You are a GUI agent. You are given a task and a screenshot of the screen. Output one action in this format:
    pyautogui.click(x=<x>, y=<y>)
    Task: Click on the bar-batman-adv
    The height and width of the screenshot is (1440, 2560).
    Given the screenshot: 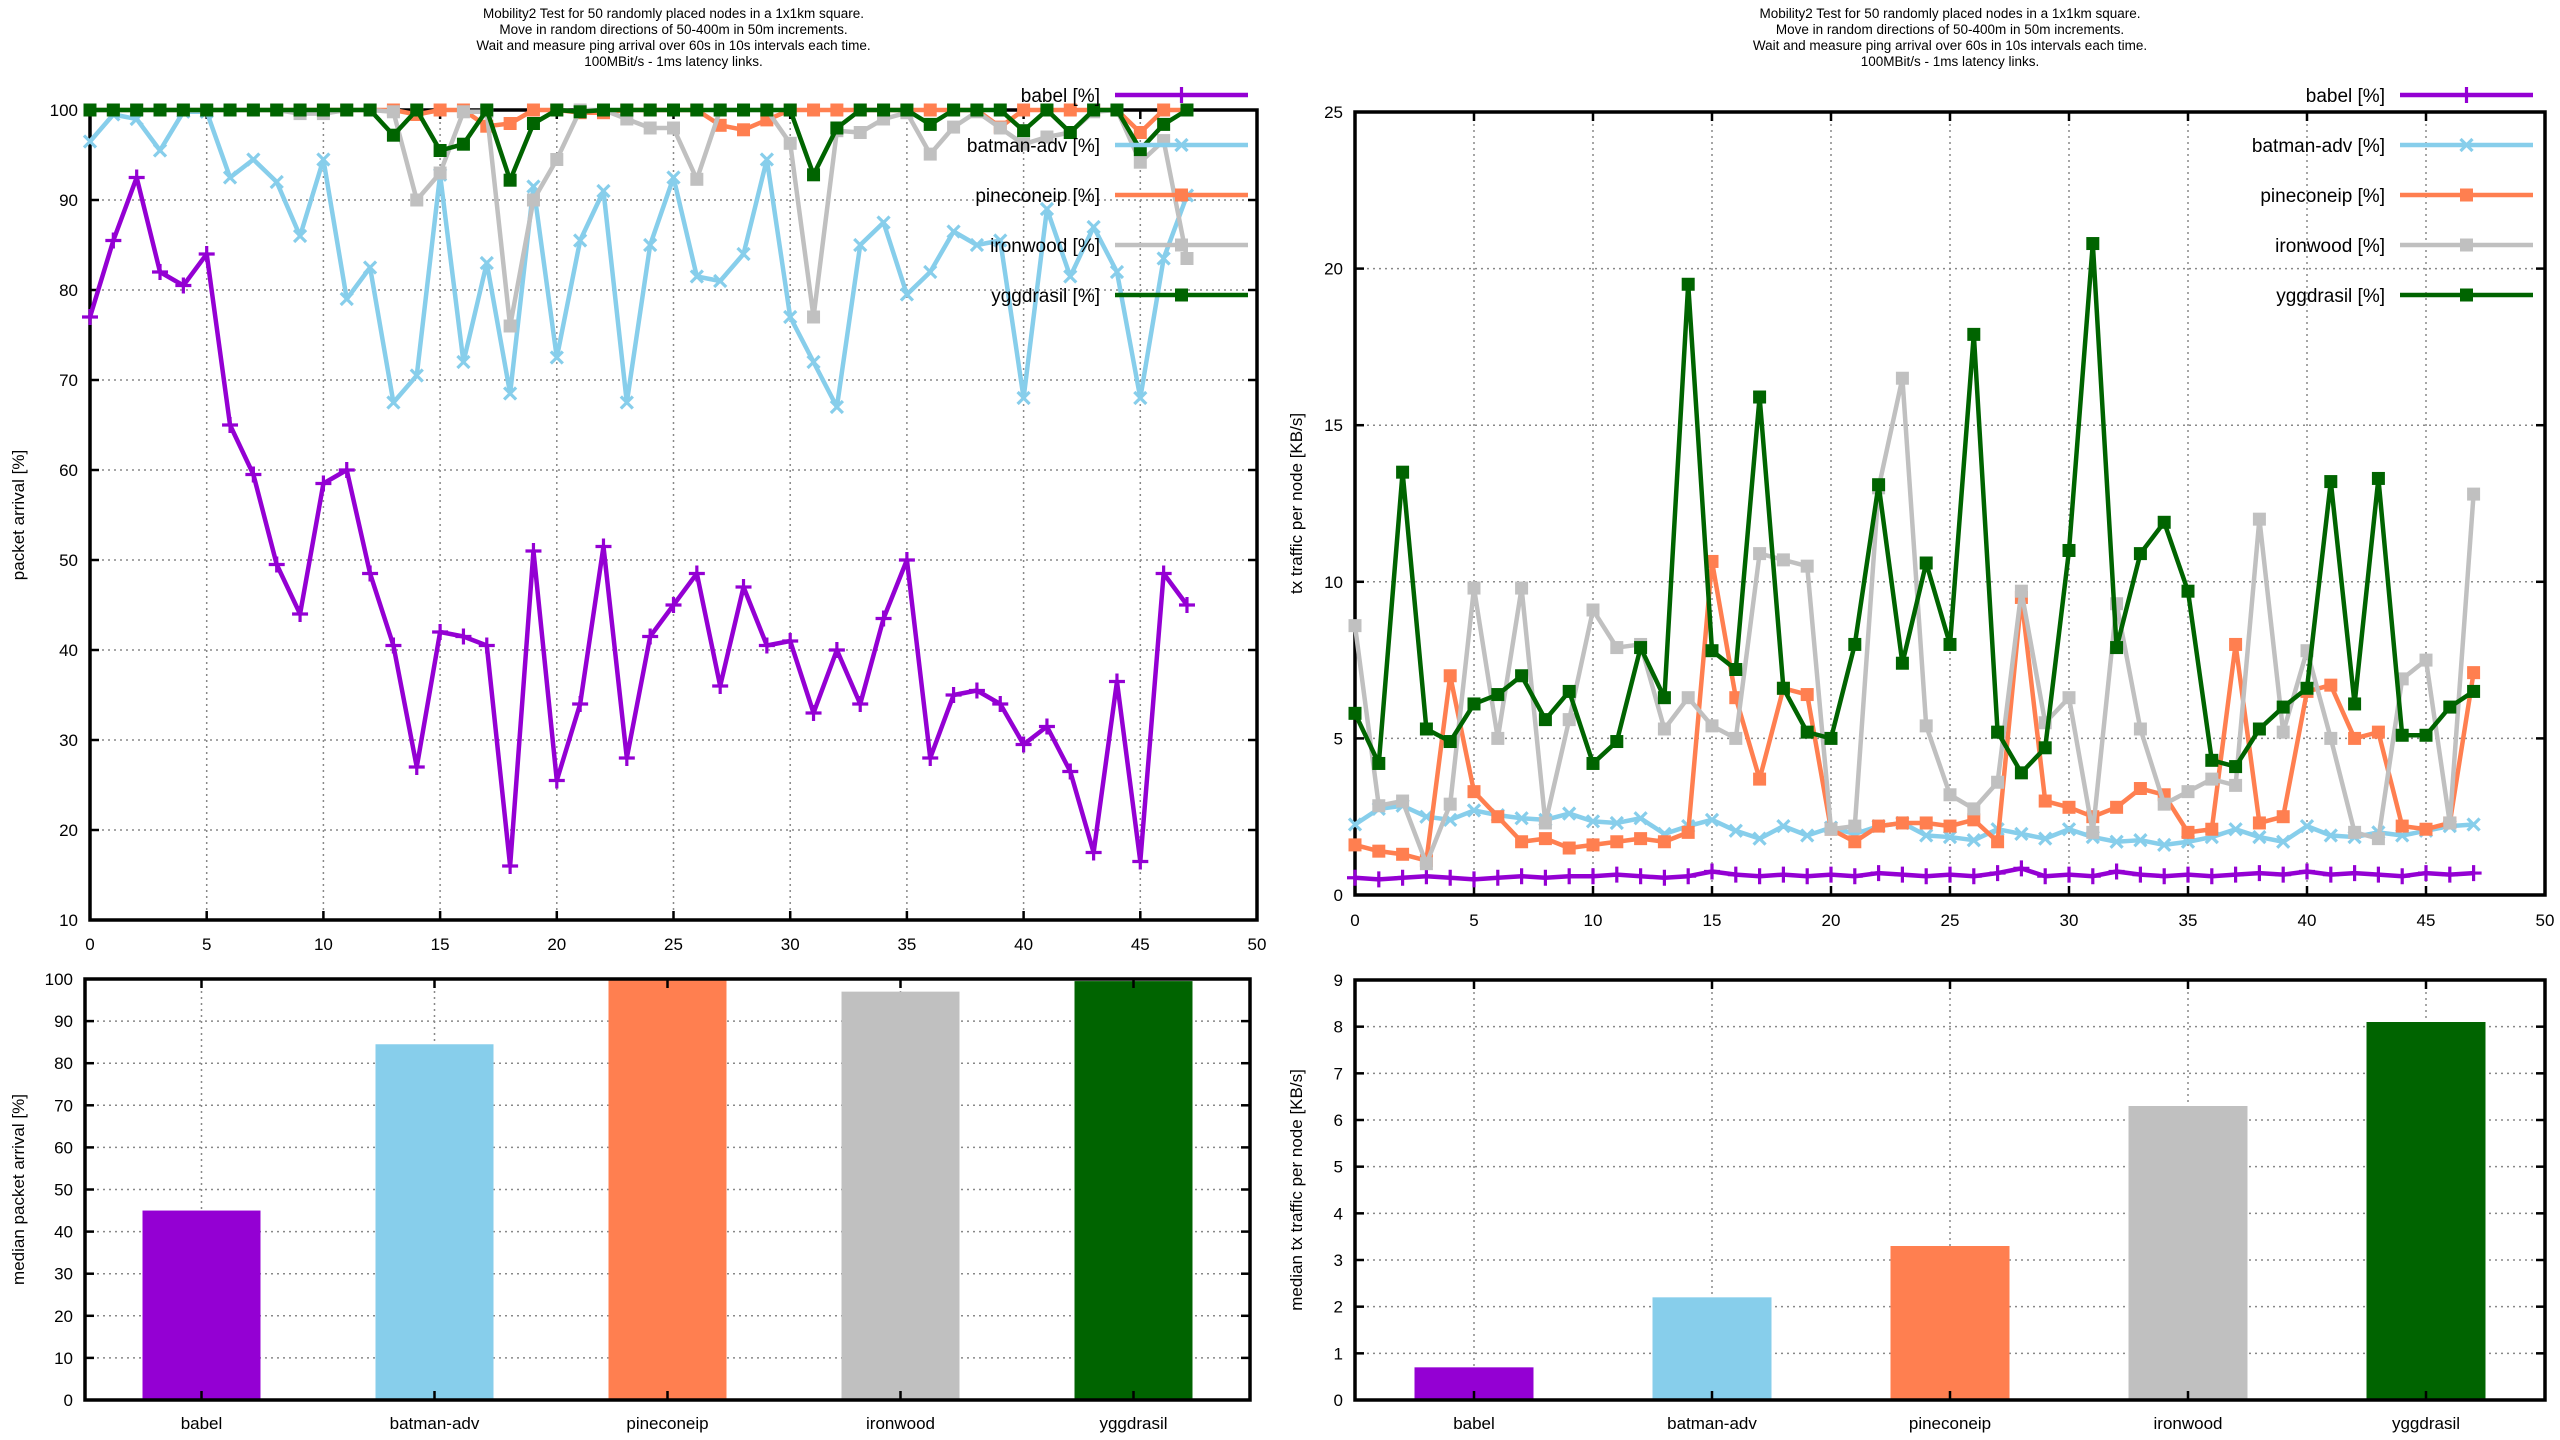 What is the action you would take?
    pyautogui.click(x=1712, y=1348)
    